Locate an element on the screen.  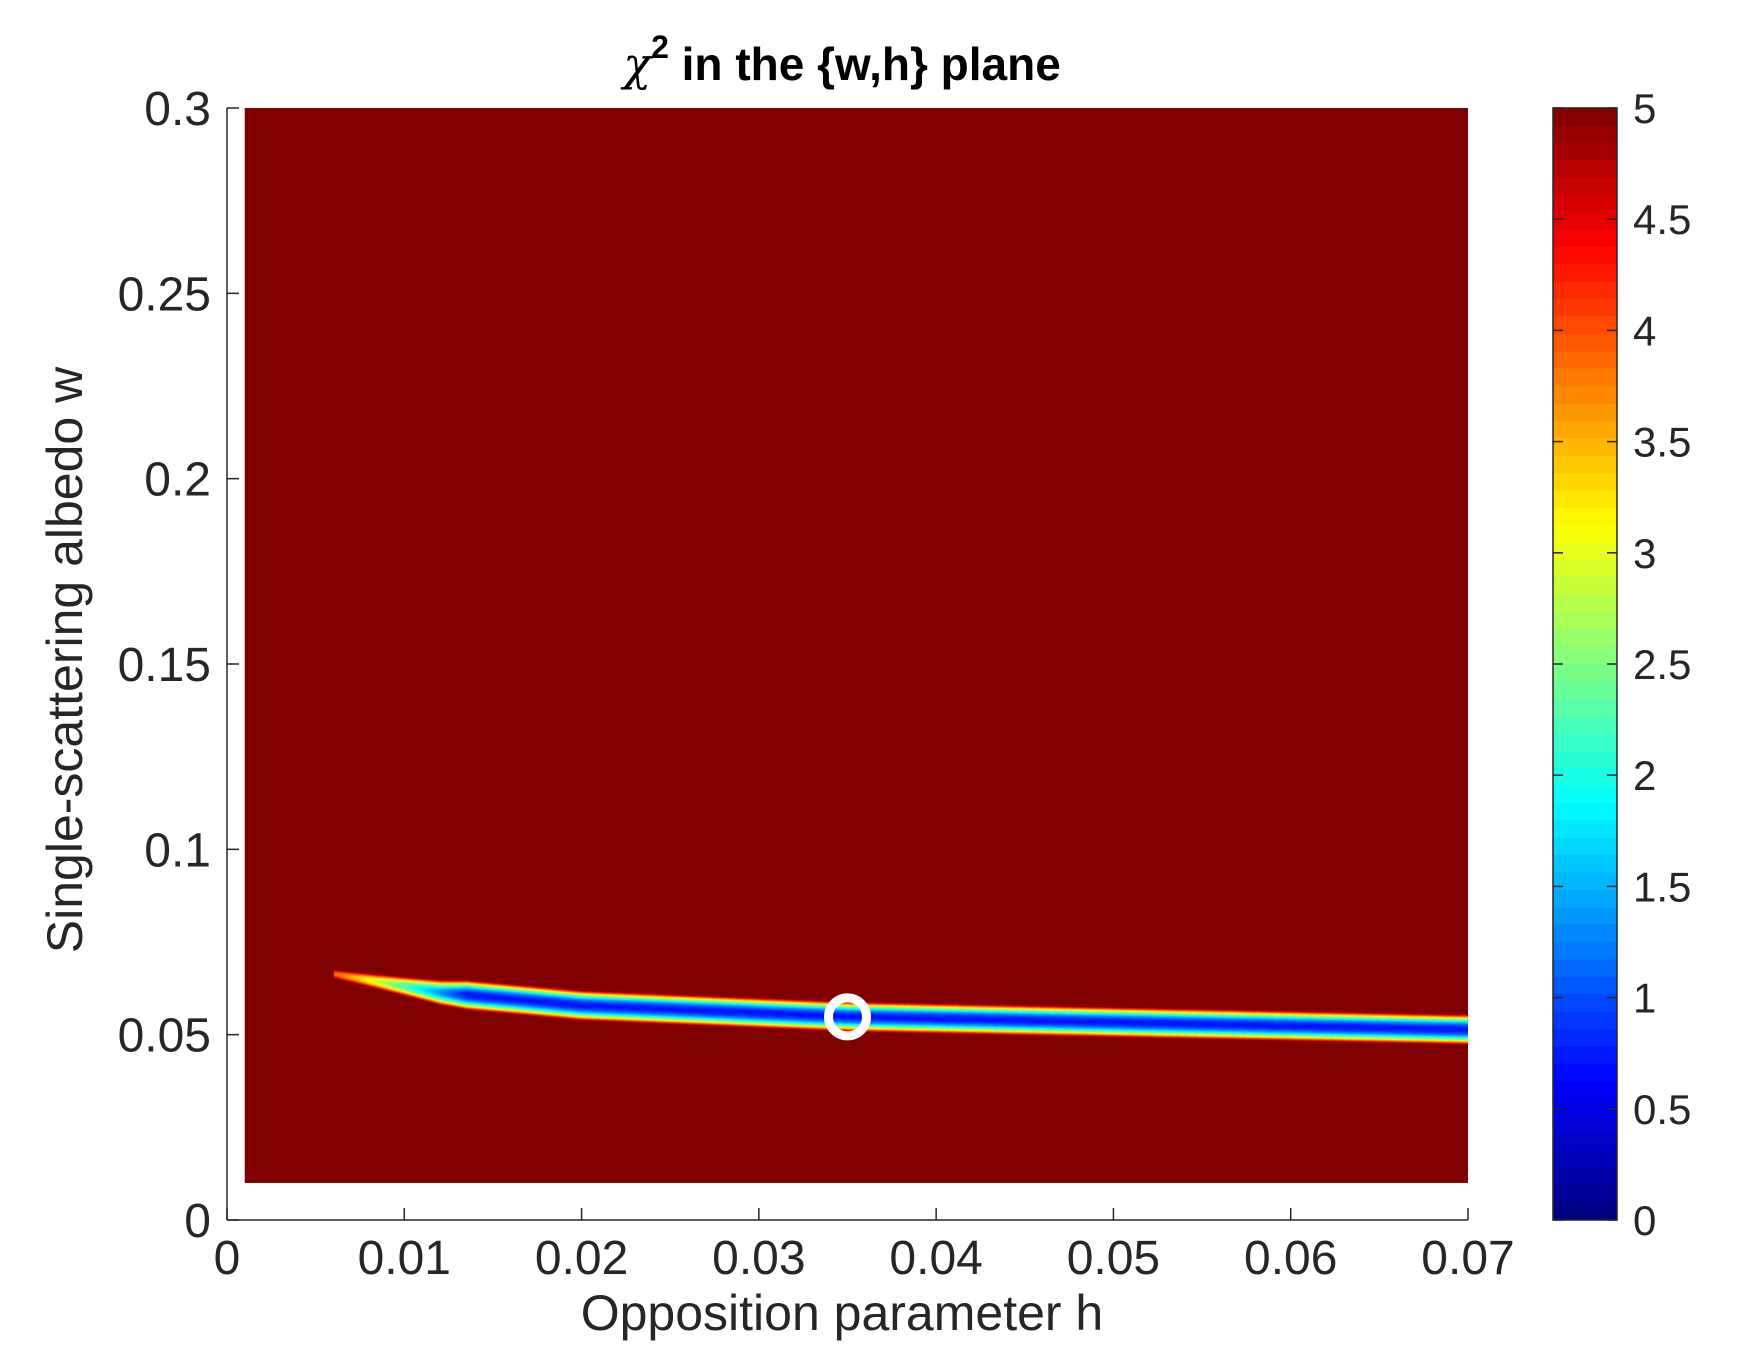
x-tick-label: 0.05 is located at coordinates (1113, 1258).